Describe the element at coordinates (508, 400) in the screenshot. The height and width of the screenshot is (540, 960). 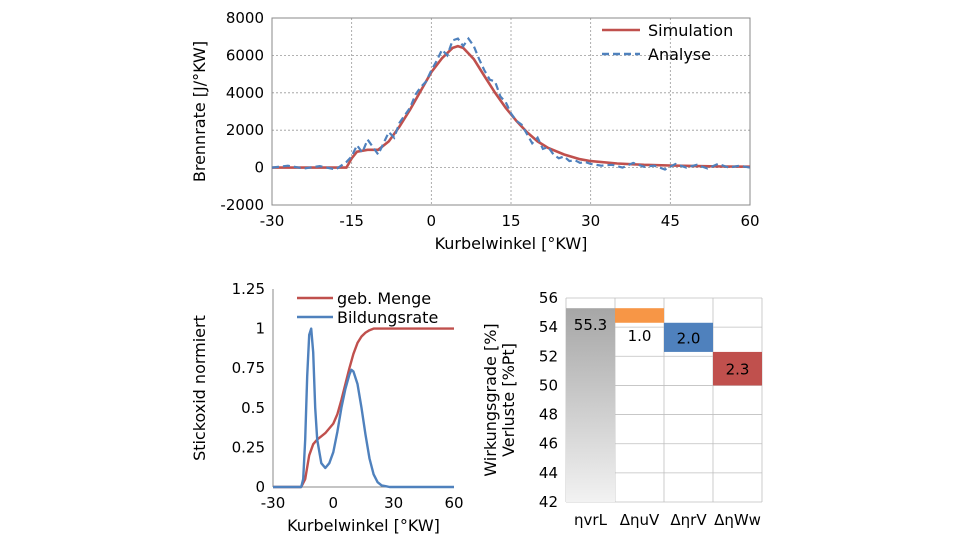
I see `y-axis-label-line2: Verluste [%Pt]` at that location.